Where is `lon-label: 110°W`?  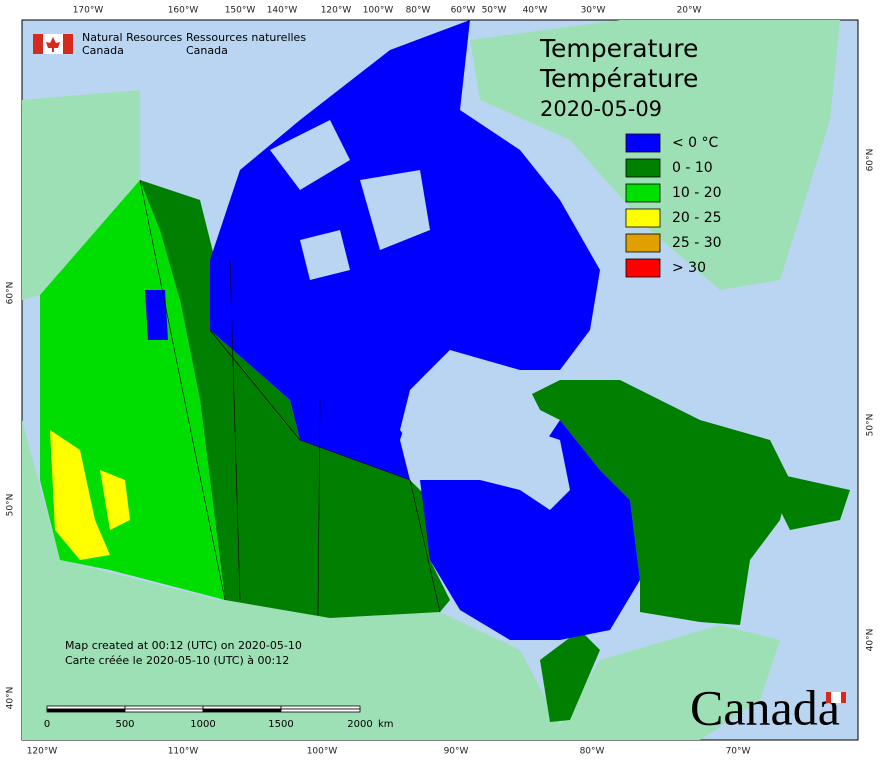
lon-label: 110°W is located at coordinates (183, 752).